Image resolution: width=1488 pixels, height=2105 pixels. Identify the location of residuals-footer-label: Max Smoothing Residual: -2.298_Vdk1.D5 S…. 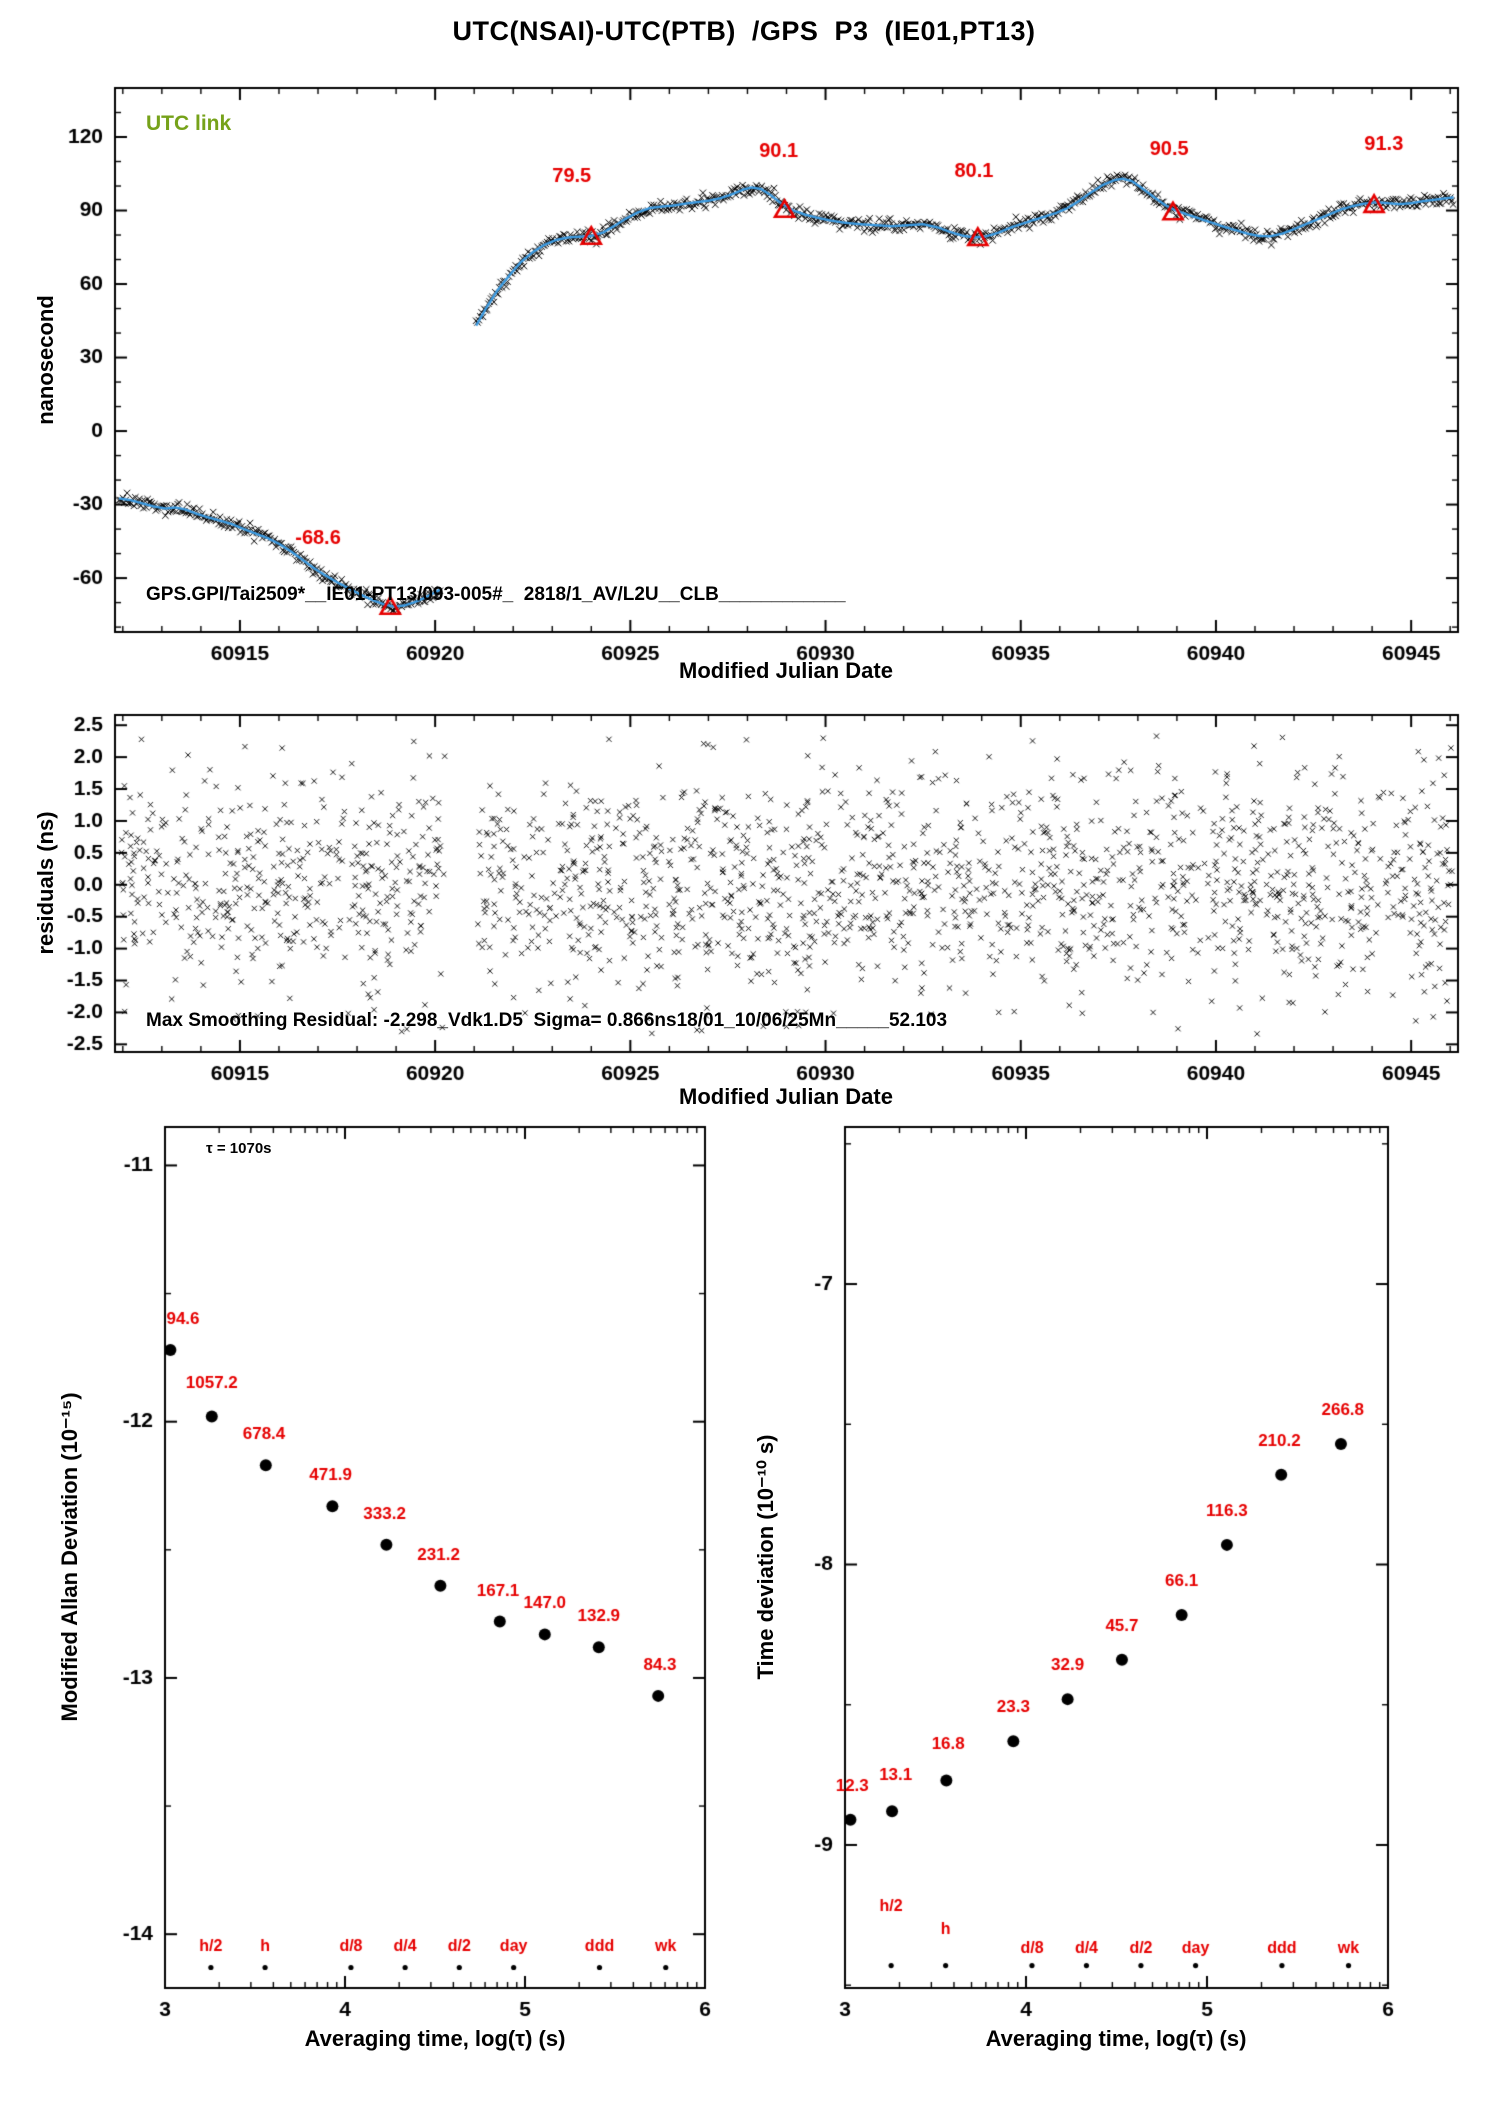
(547, 1020).